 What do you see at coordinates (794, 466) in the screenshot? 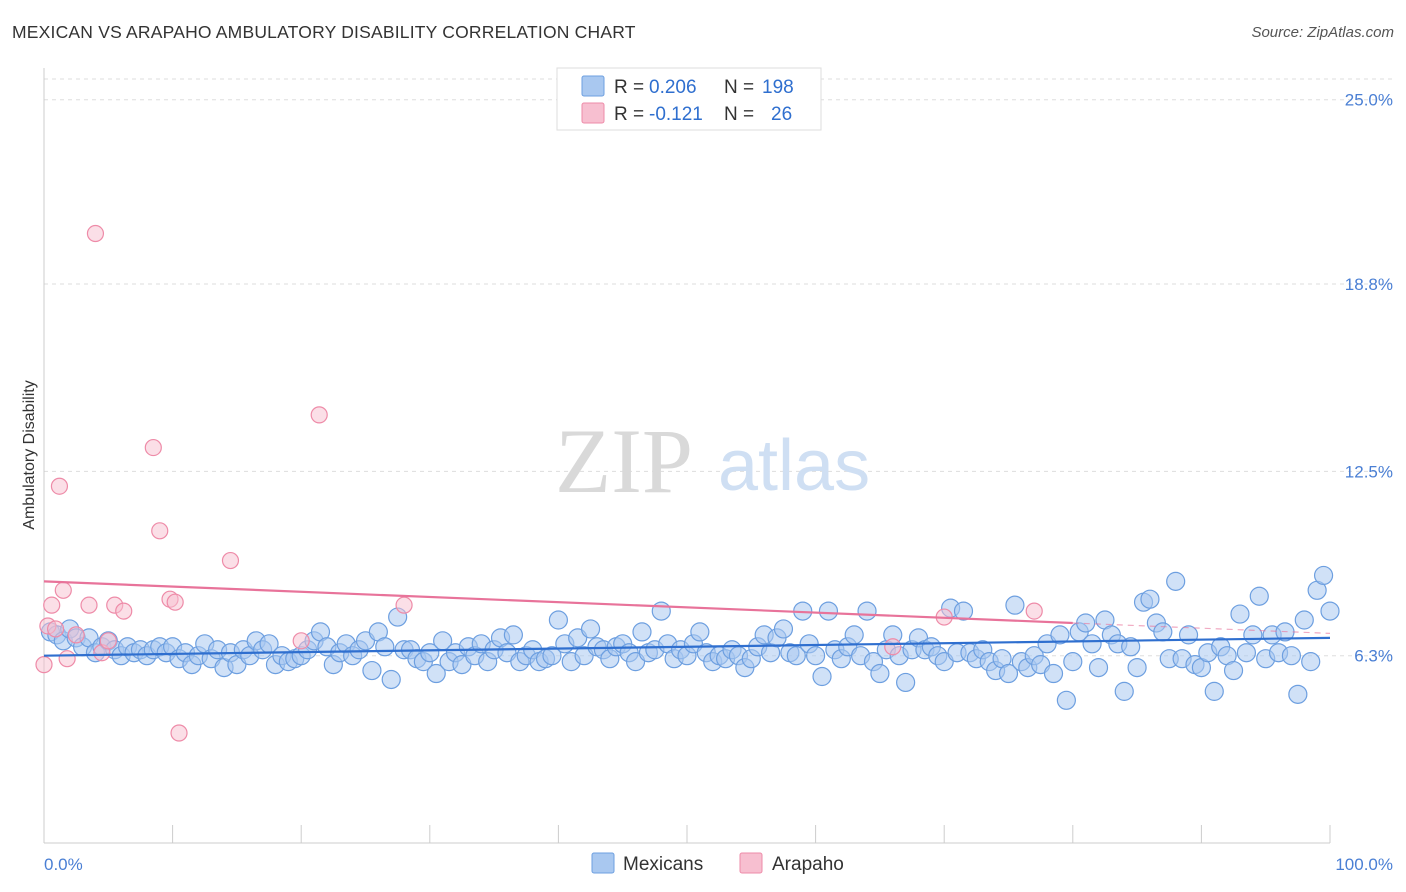
I see `watermark-atlas: atlas` at bounding box center [794, 466].